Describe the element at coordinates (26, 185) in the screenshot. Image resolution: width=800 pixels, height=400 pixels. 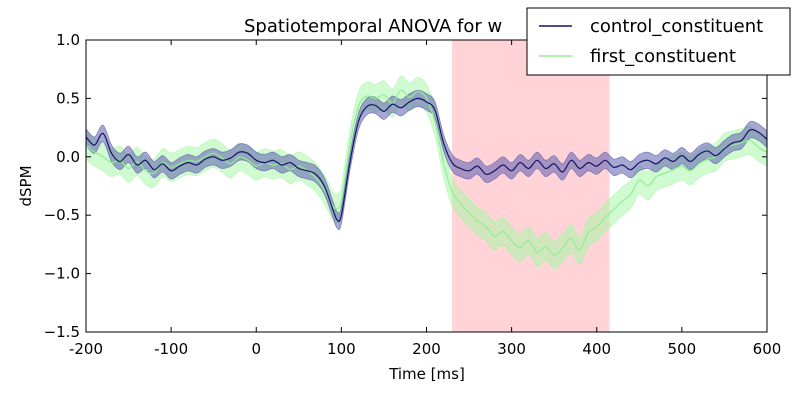
I see `y-axis-label: dSPM` at that location.